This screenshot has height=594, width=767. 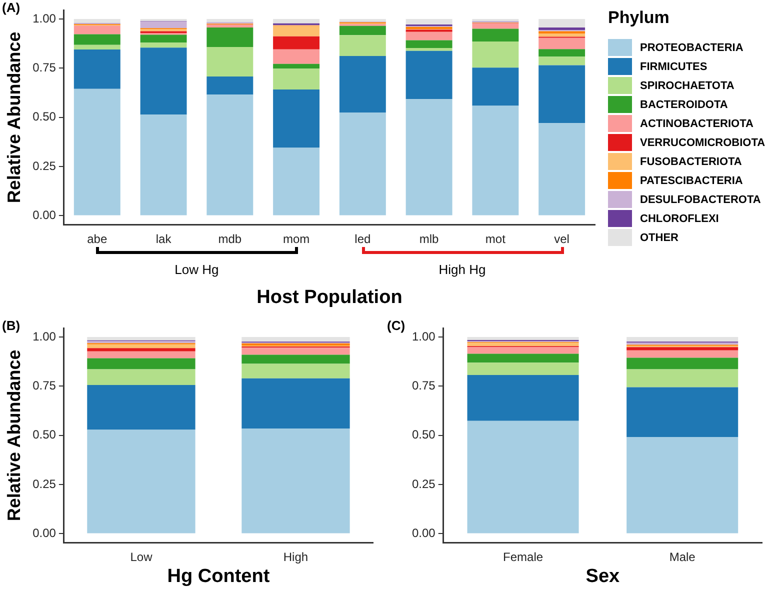 I want to click on legend-title: Phylum, so click(x=639, y=18).